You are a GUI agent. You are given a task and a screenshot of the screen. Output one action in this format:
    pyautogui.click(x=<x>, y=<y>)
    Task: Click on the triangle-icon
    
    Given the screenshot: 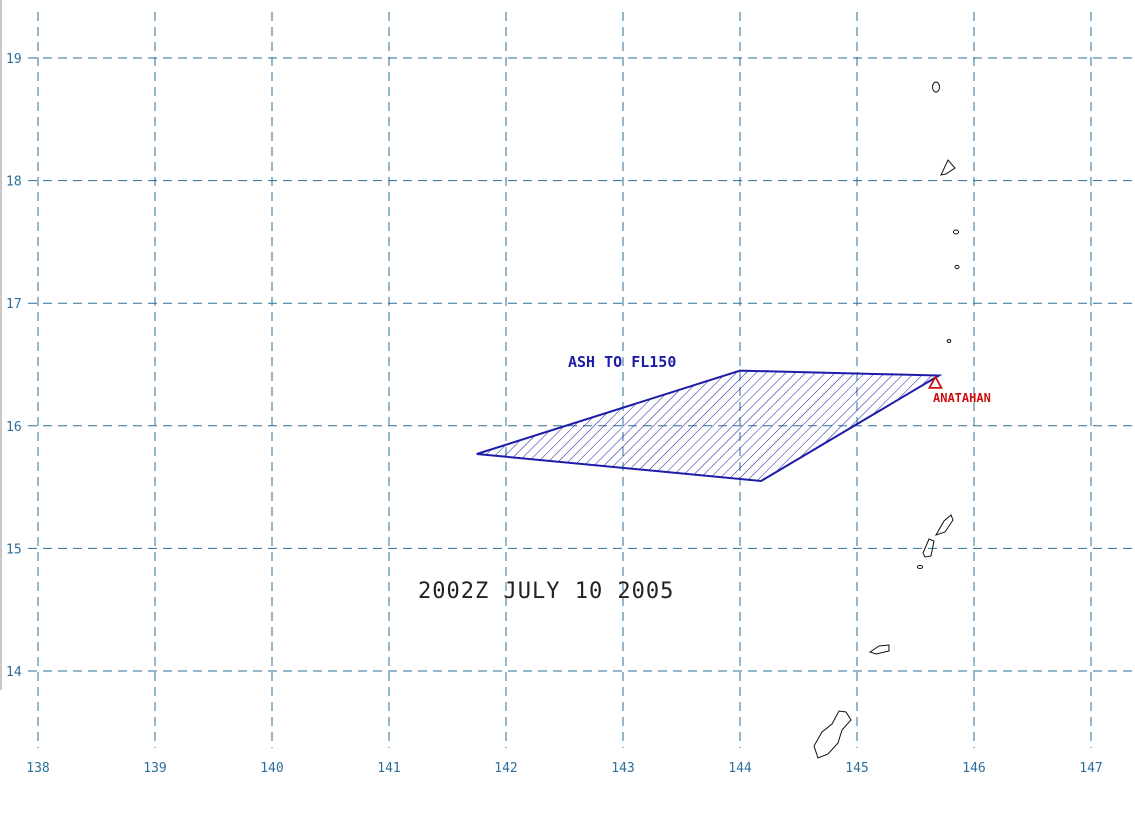 What is the action you would take?
    pyautogui.click(x=935, y=382)
    